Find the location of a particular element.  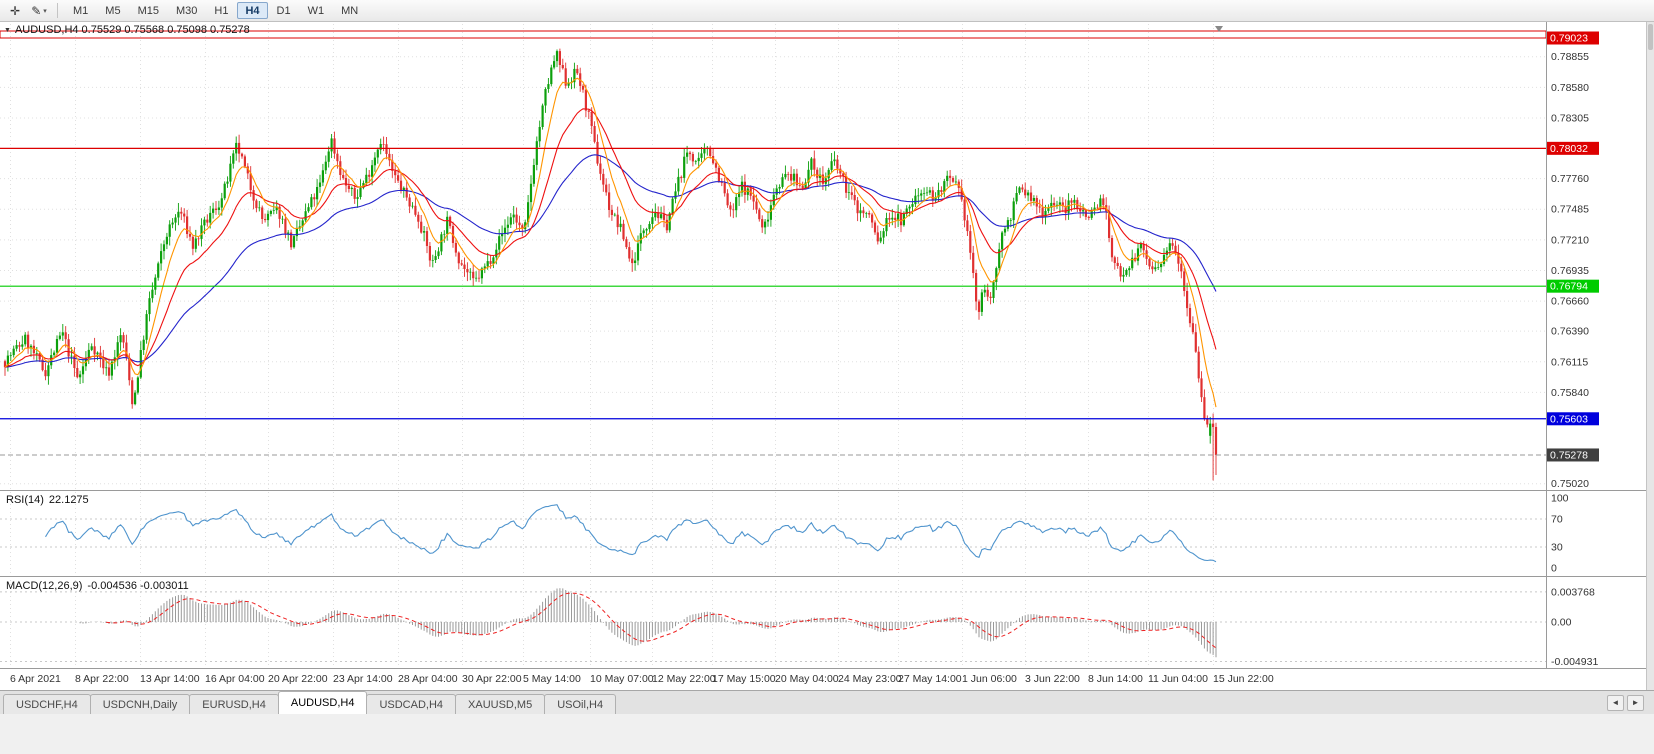

timeframe-button-h4: H4 is located at coordinates (252, 10).